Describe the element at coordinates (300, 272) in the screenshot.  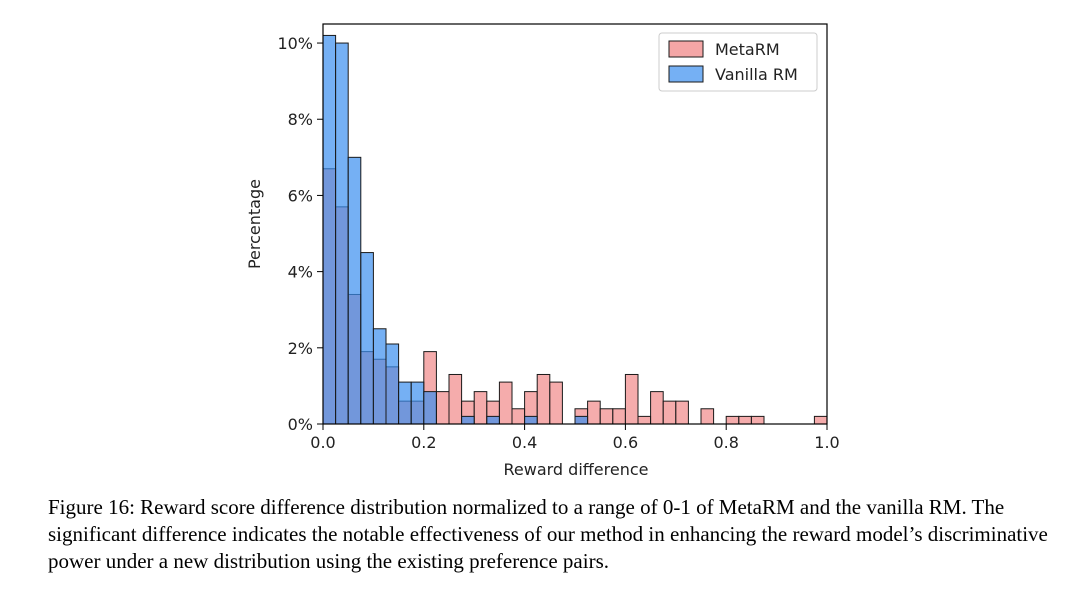
I see `y-tick-label: 4%` at that location.